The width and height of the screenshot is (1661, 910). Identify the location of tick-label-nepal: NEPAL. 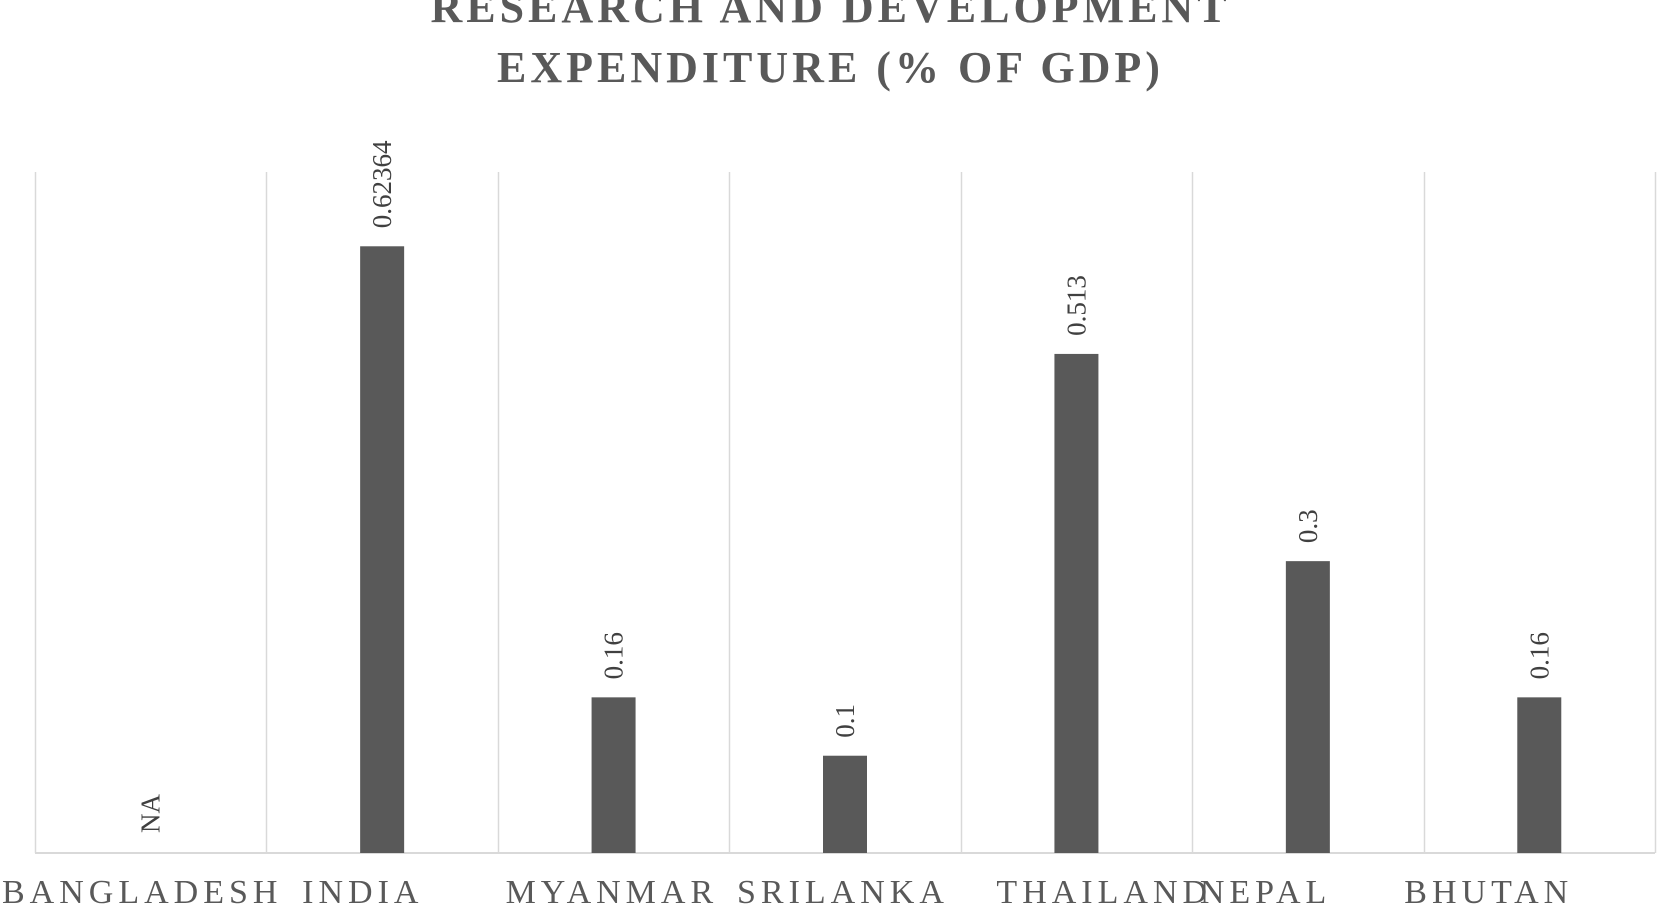
(1265, 892).